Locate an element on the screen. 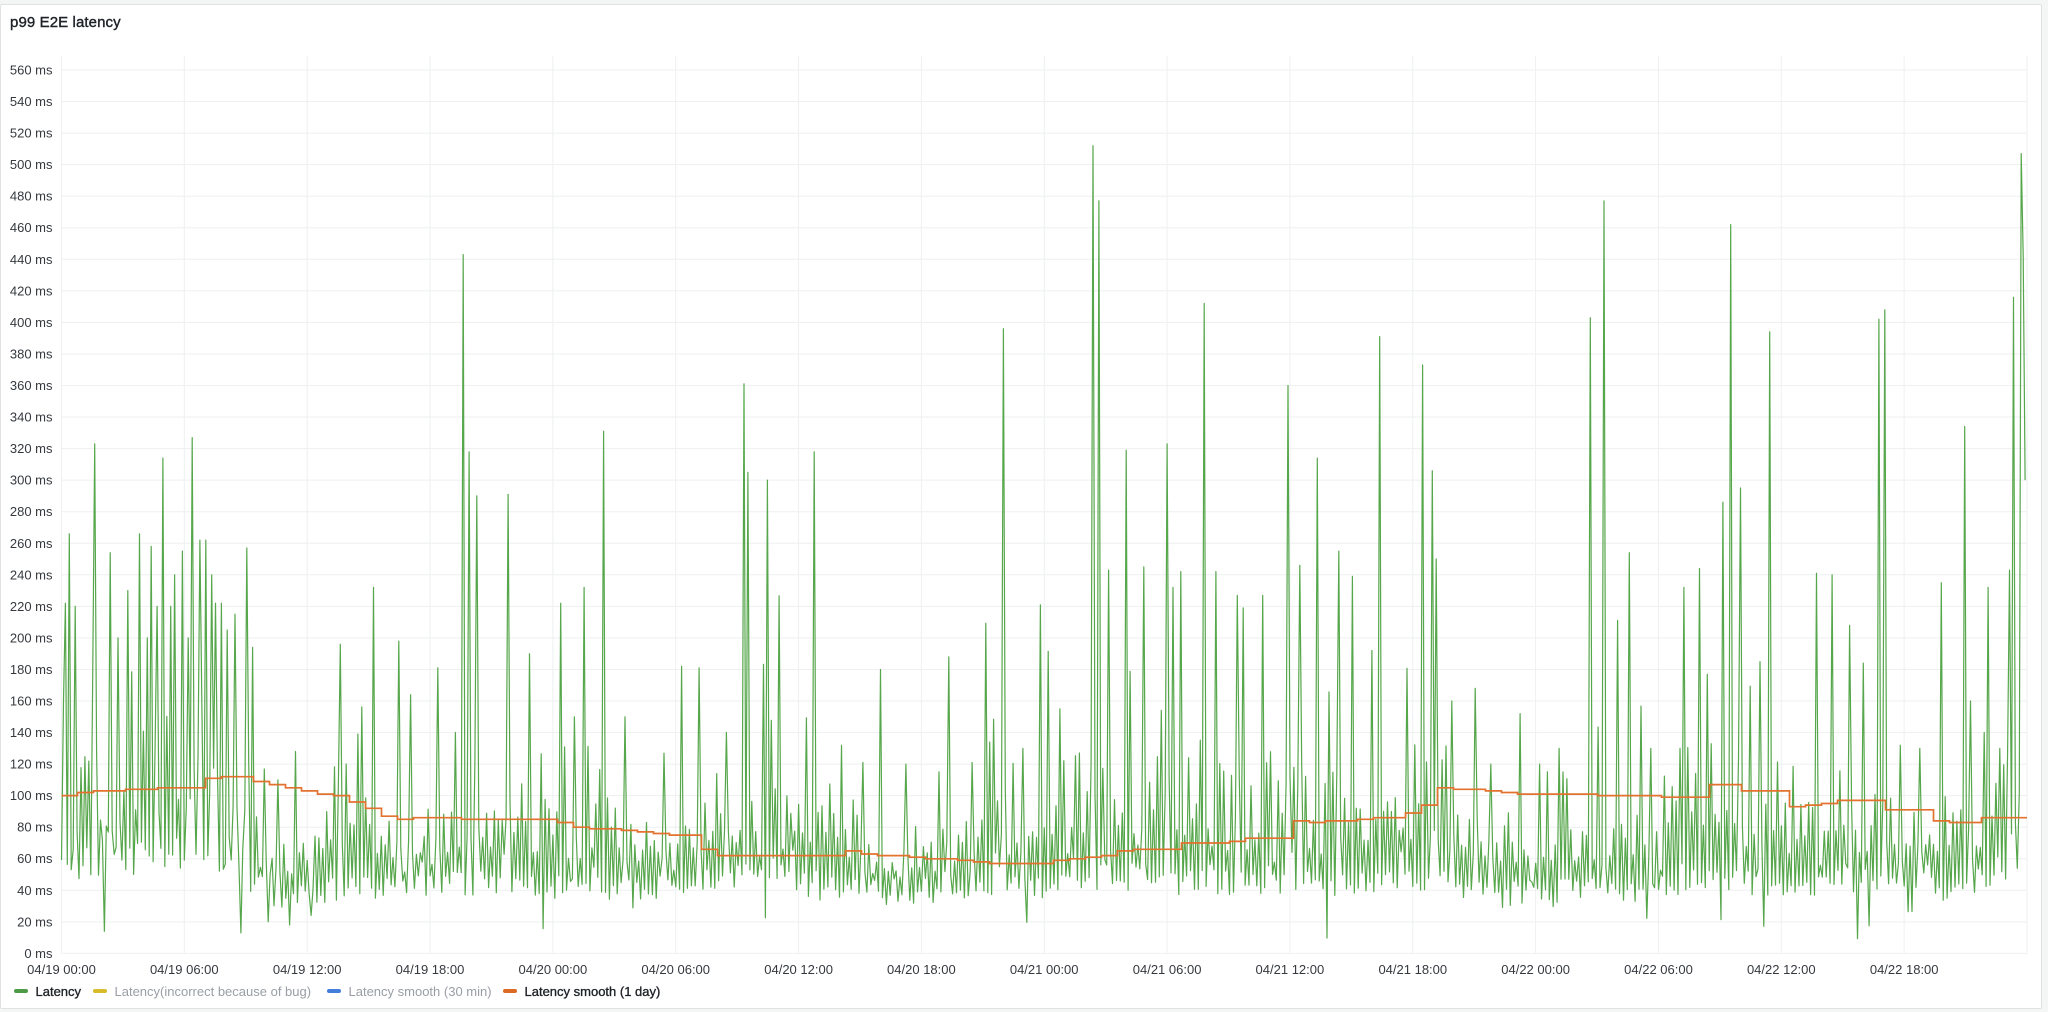 The height and width of the screenshot is (1012, 2048). svg-text: 180 ms is located at coordinates (31, 669).